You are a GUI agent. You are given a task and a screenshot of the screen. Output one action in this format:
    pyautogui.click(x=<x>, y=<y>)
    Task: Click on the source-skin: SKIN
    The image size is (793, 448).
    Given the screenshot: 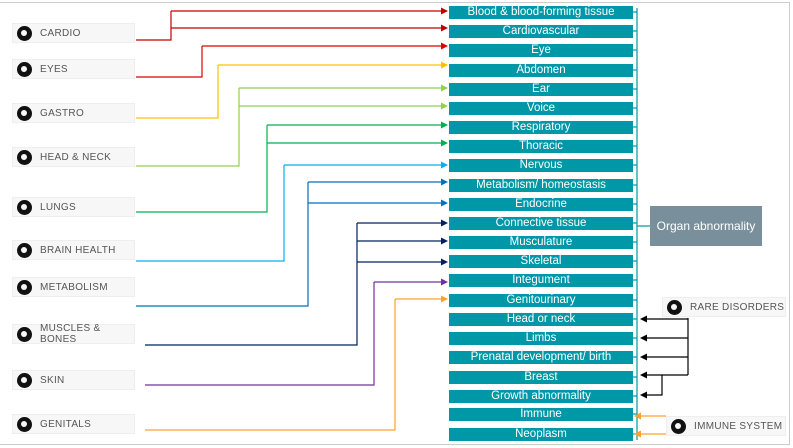 What is the action you would take?
    pyautogui.click(x=73, y=380)
    